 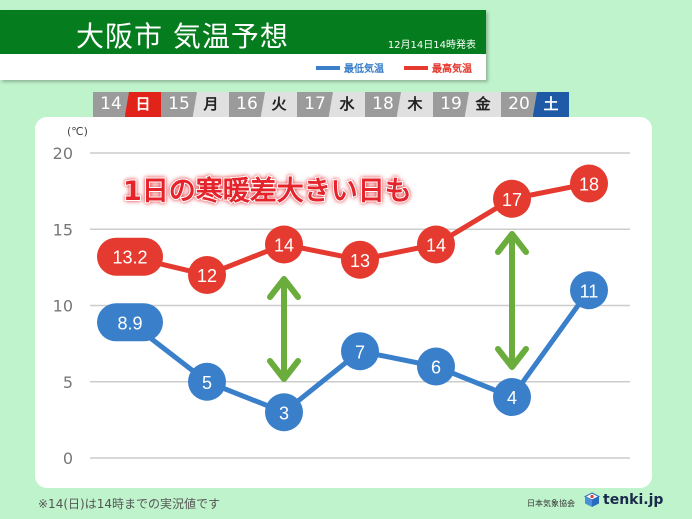 What do you see at coordinates (179, 104) in the screenshot?
I see `day-date: 15` at bounding box center [179, 104].